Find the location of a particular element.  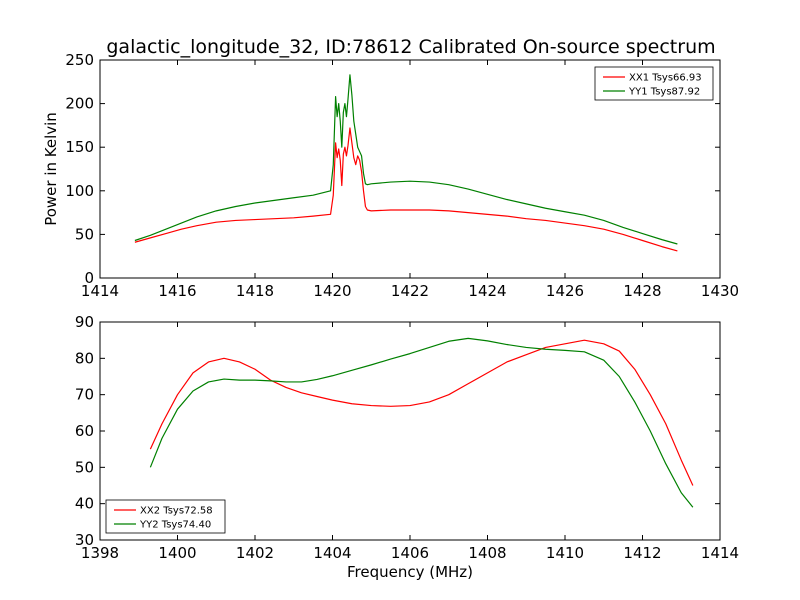

y-tick-label: 90 is located at coordinates (84, 322).